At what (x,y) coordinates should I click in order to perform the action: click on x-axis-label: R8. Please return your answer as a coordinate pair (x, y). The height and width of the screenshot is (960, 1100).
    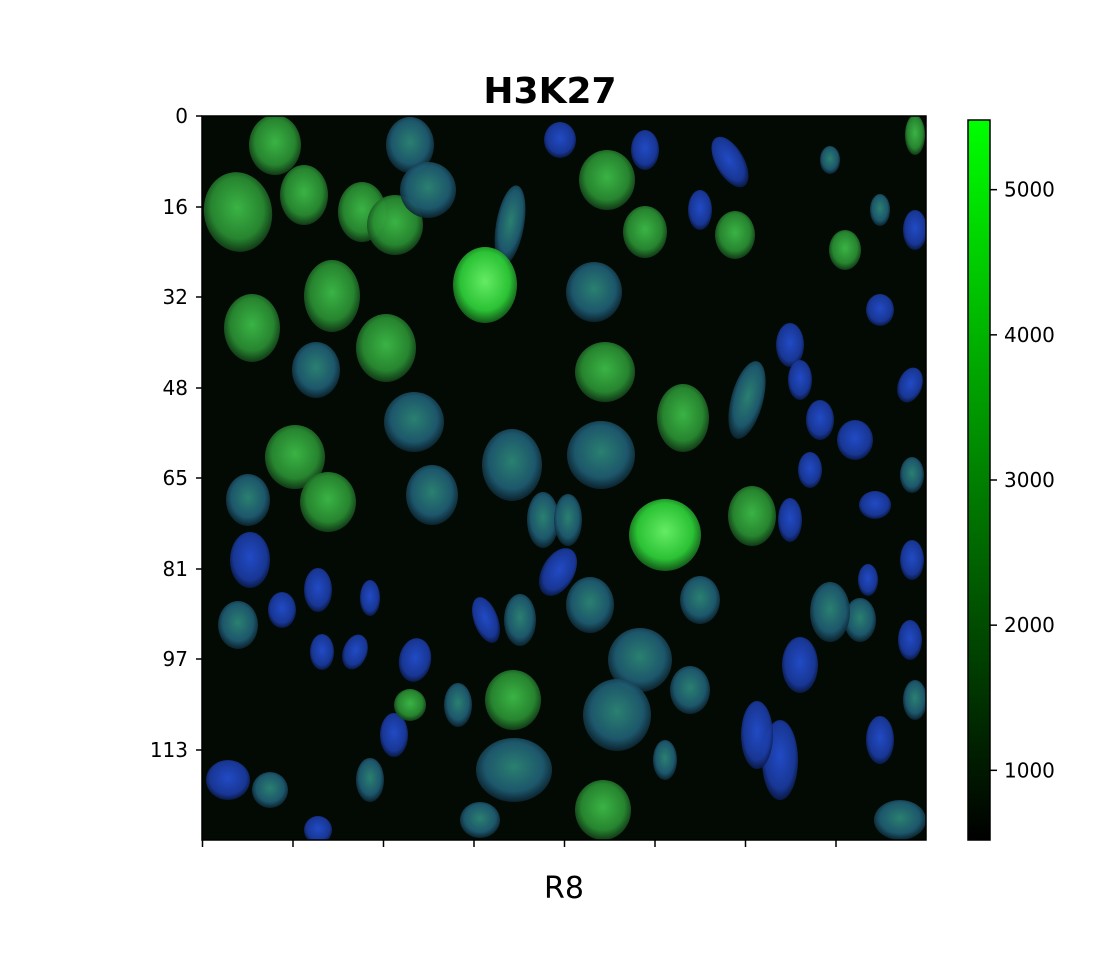
    Looking at the image, I should click on (564, 888).